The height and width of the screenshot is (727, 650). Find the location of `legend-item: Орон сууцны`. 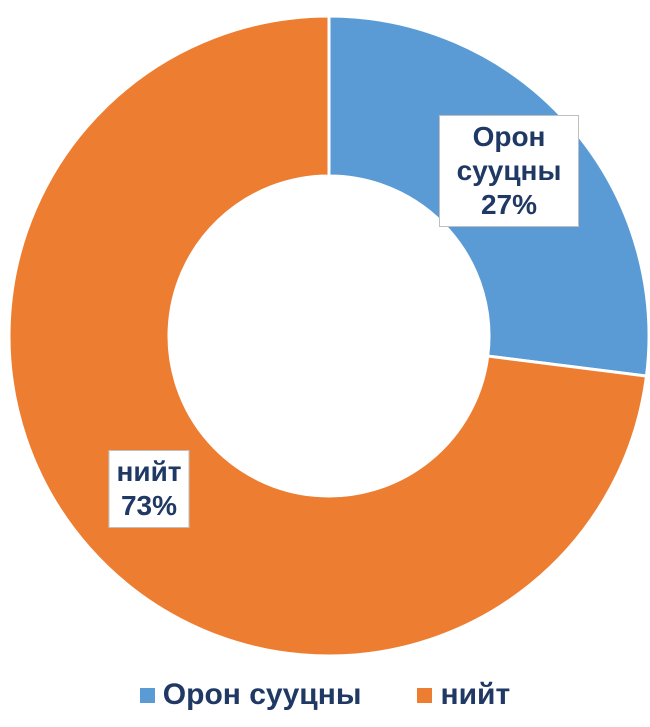

legend-item: Орон сууцны is located at coordinates (250, 695).